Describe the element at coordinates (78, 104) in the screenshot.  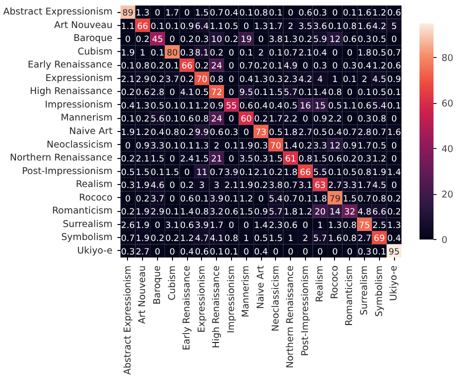
I see `y-tick-label: Impressionism` at that location.